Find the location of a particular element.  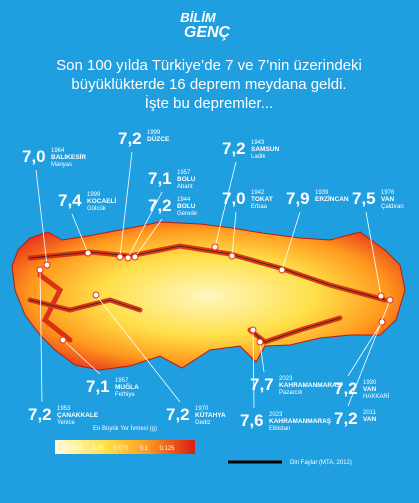

province: KOCAELİ is located at coordinates (101, 201).